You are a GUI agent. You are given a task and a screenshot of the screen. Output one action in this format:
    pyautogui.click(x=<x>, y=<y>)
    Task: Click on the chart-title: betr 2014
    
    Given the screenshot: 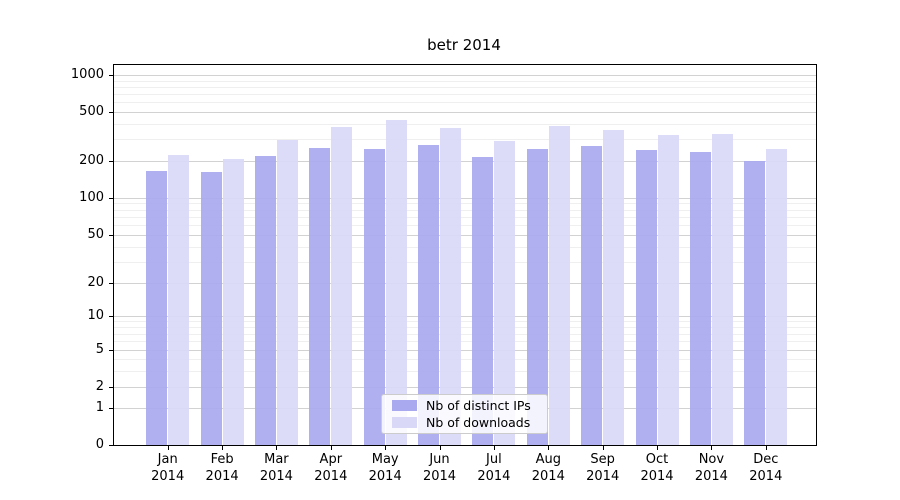 What is the action you would take?
    pyautogui.click(x=464, y=45)
    